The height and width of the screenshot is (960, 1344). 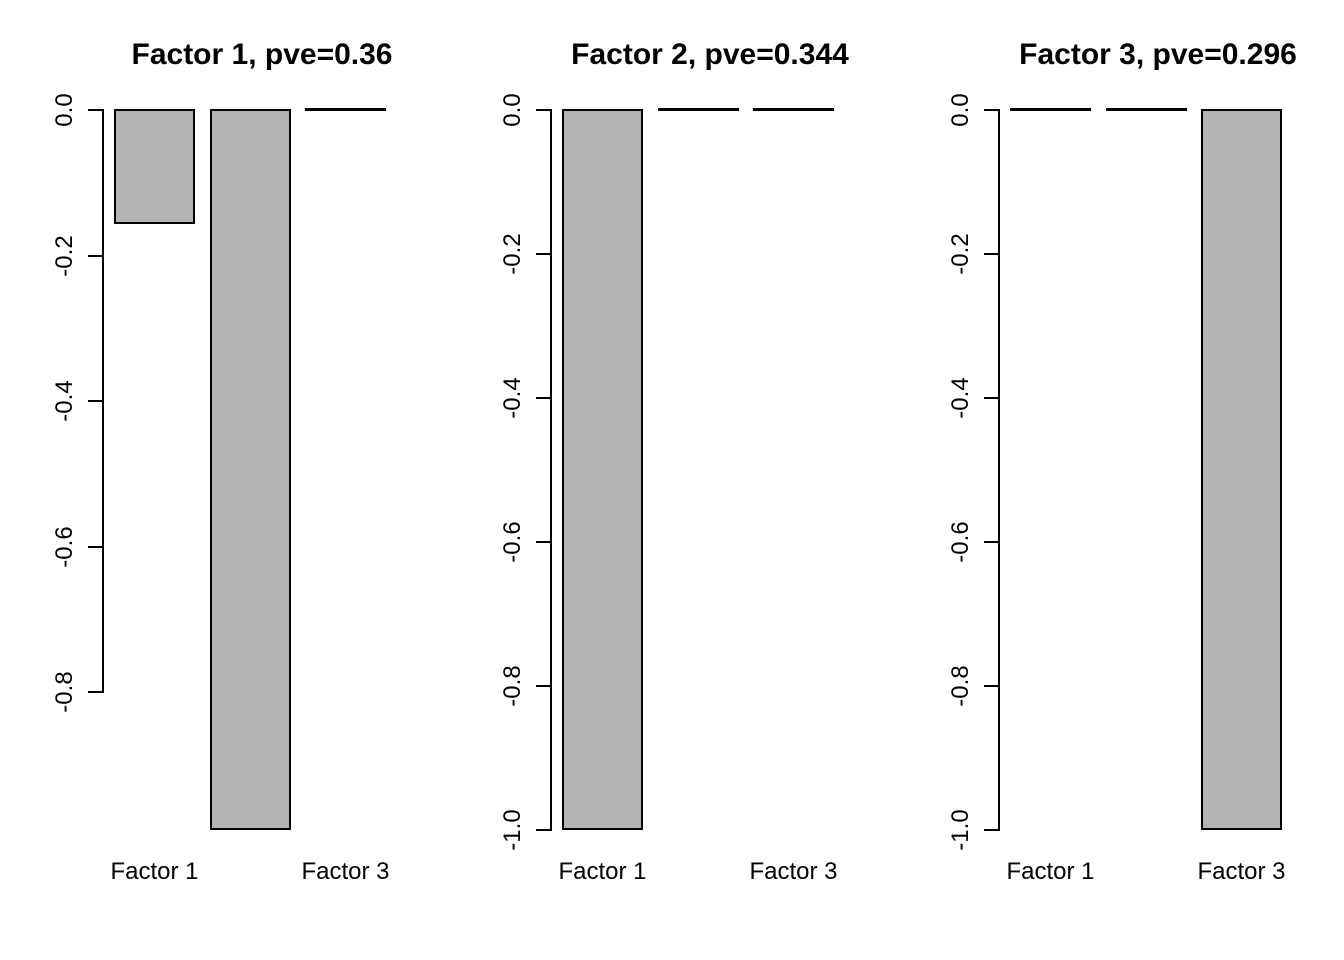 I want to click on chart-title: Factor 2, pve=0.344, so click(x=710, y=54).